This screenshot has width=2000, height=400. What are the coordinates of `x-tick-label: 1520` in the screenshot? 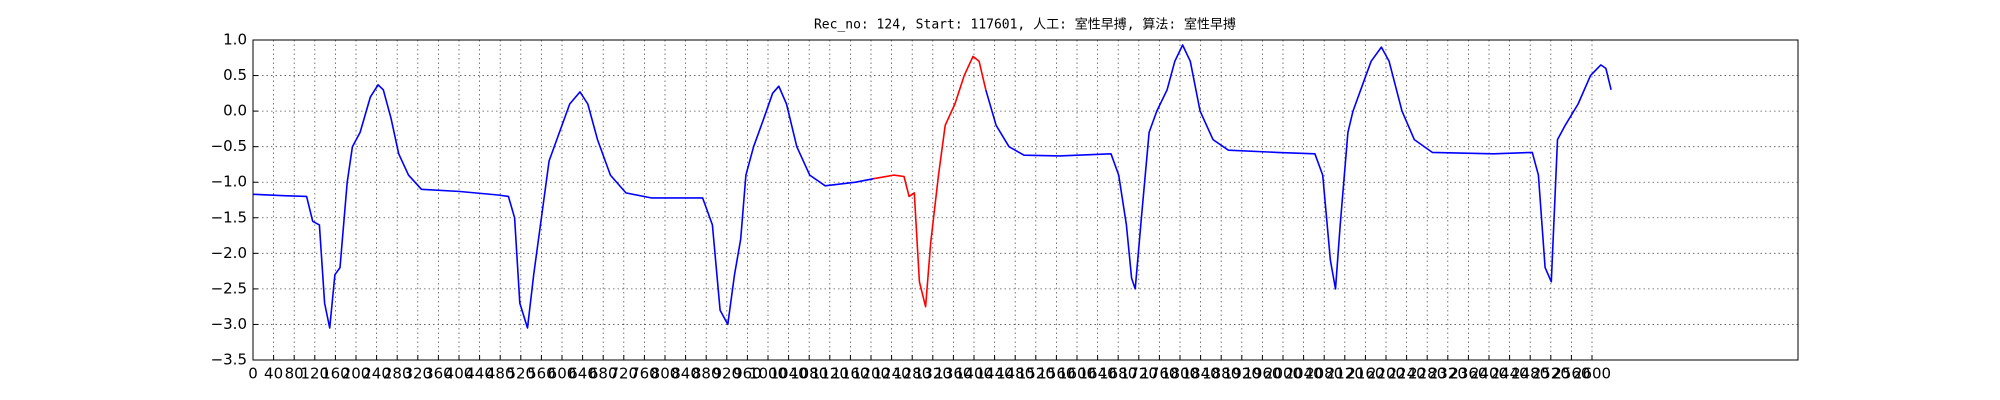 It's located at (1036, 374).